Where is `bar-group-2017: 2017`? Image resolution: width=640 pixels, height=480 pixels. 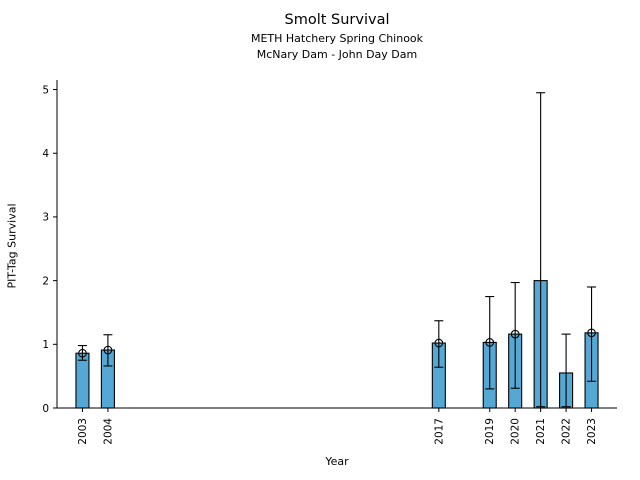
bar-group-2017: 2017 is located at coordinates (438, 382).